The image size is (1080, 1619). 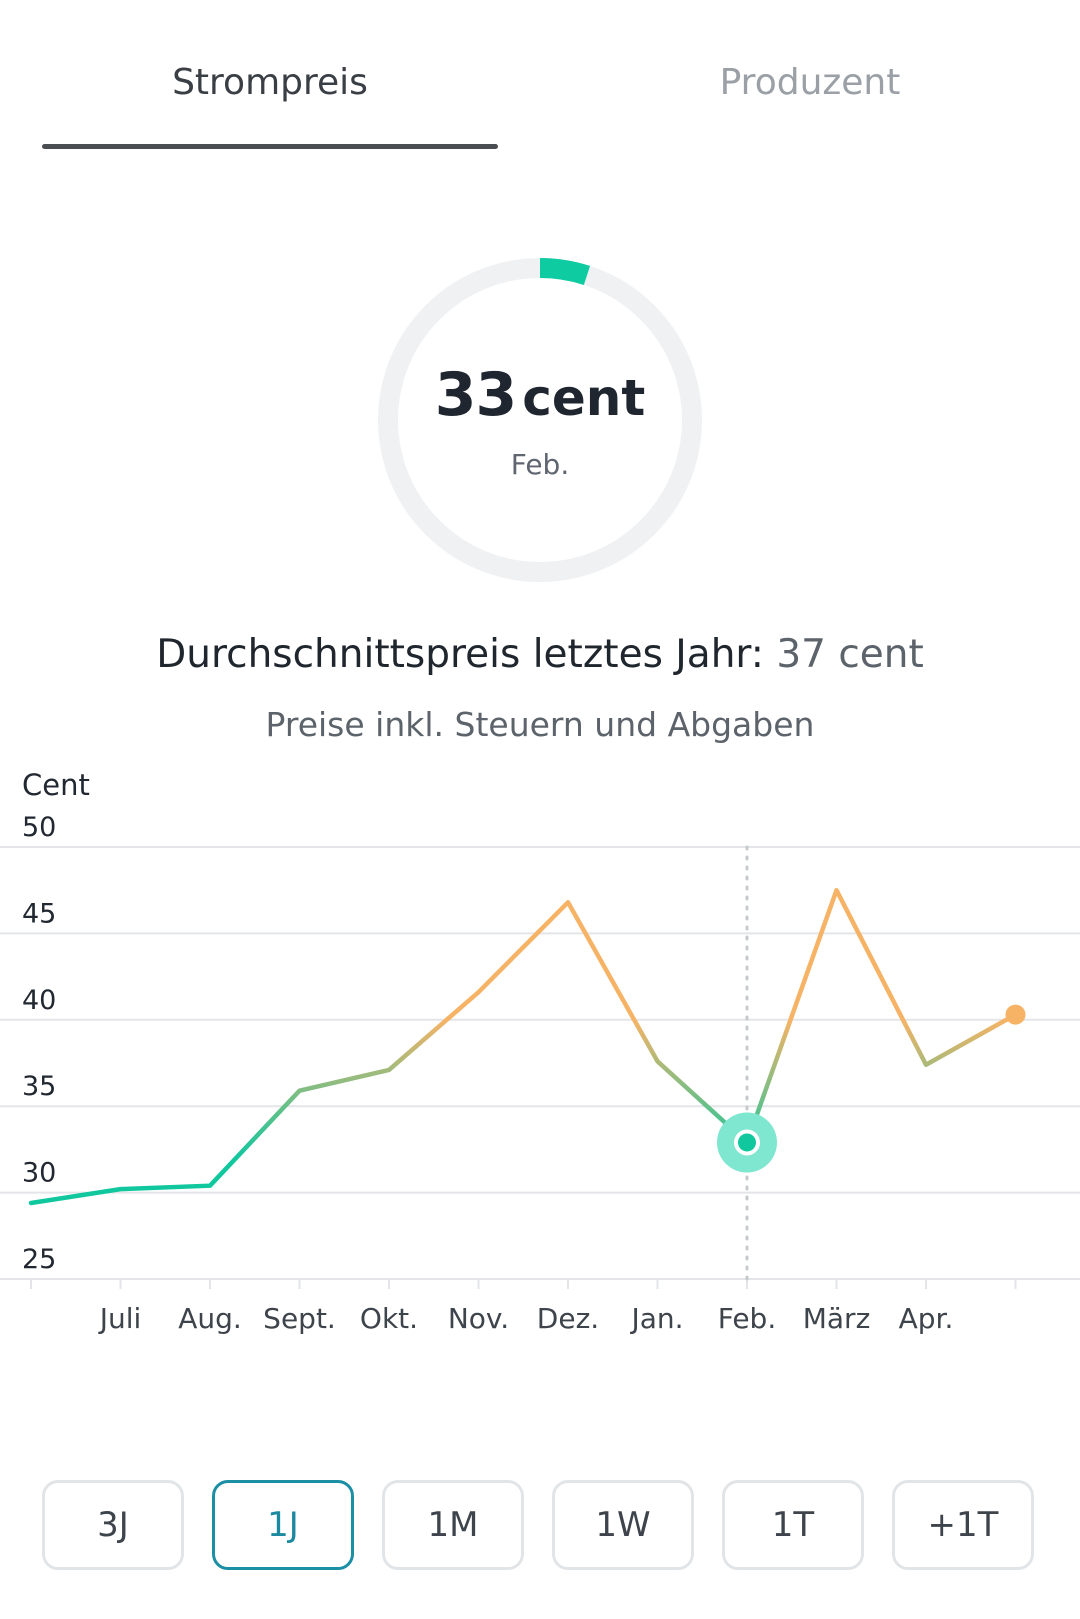 What do you see at coordinates (540, 464) in the screenshot?
I see `gauge-month: Feb.` at bounding box center [540, 464].